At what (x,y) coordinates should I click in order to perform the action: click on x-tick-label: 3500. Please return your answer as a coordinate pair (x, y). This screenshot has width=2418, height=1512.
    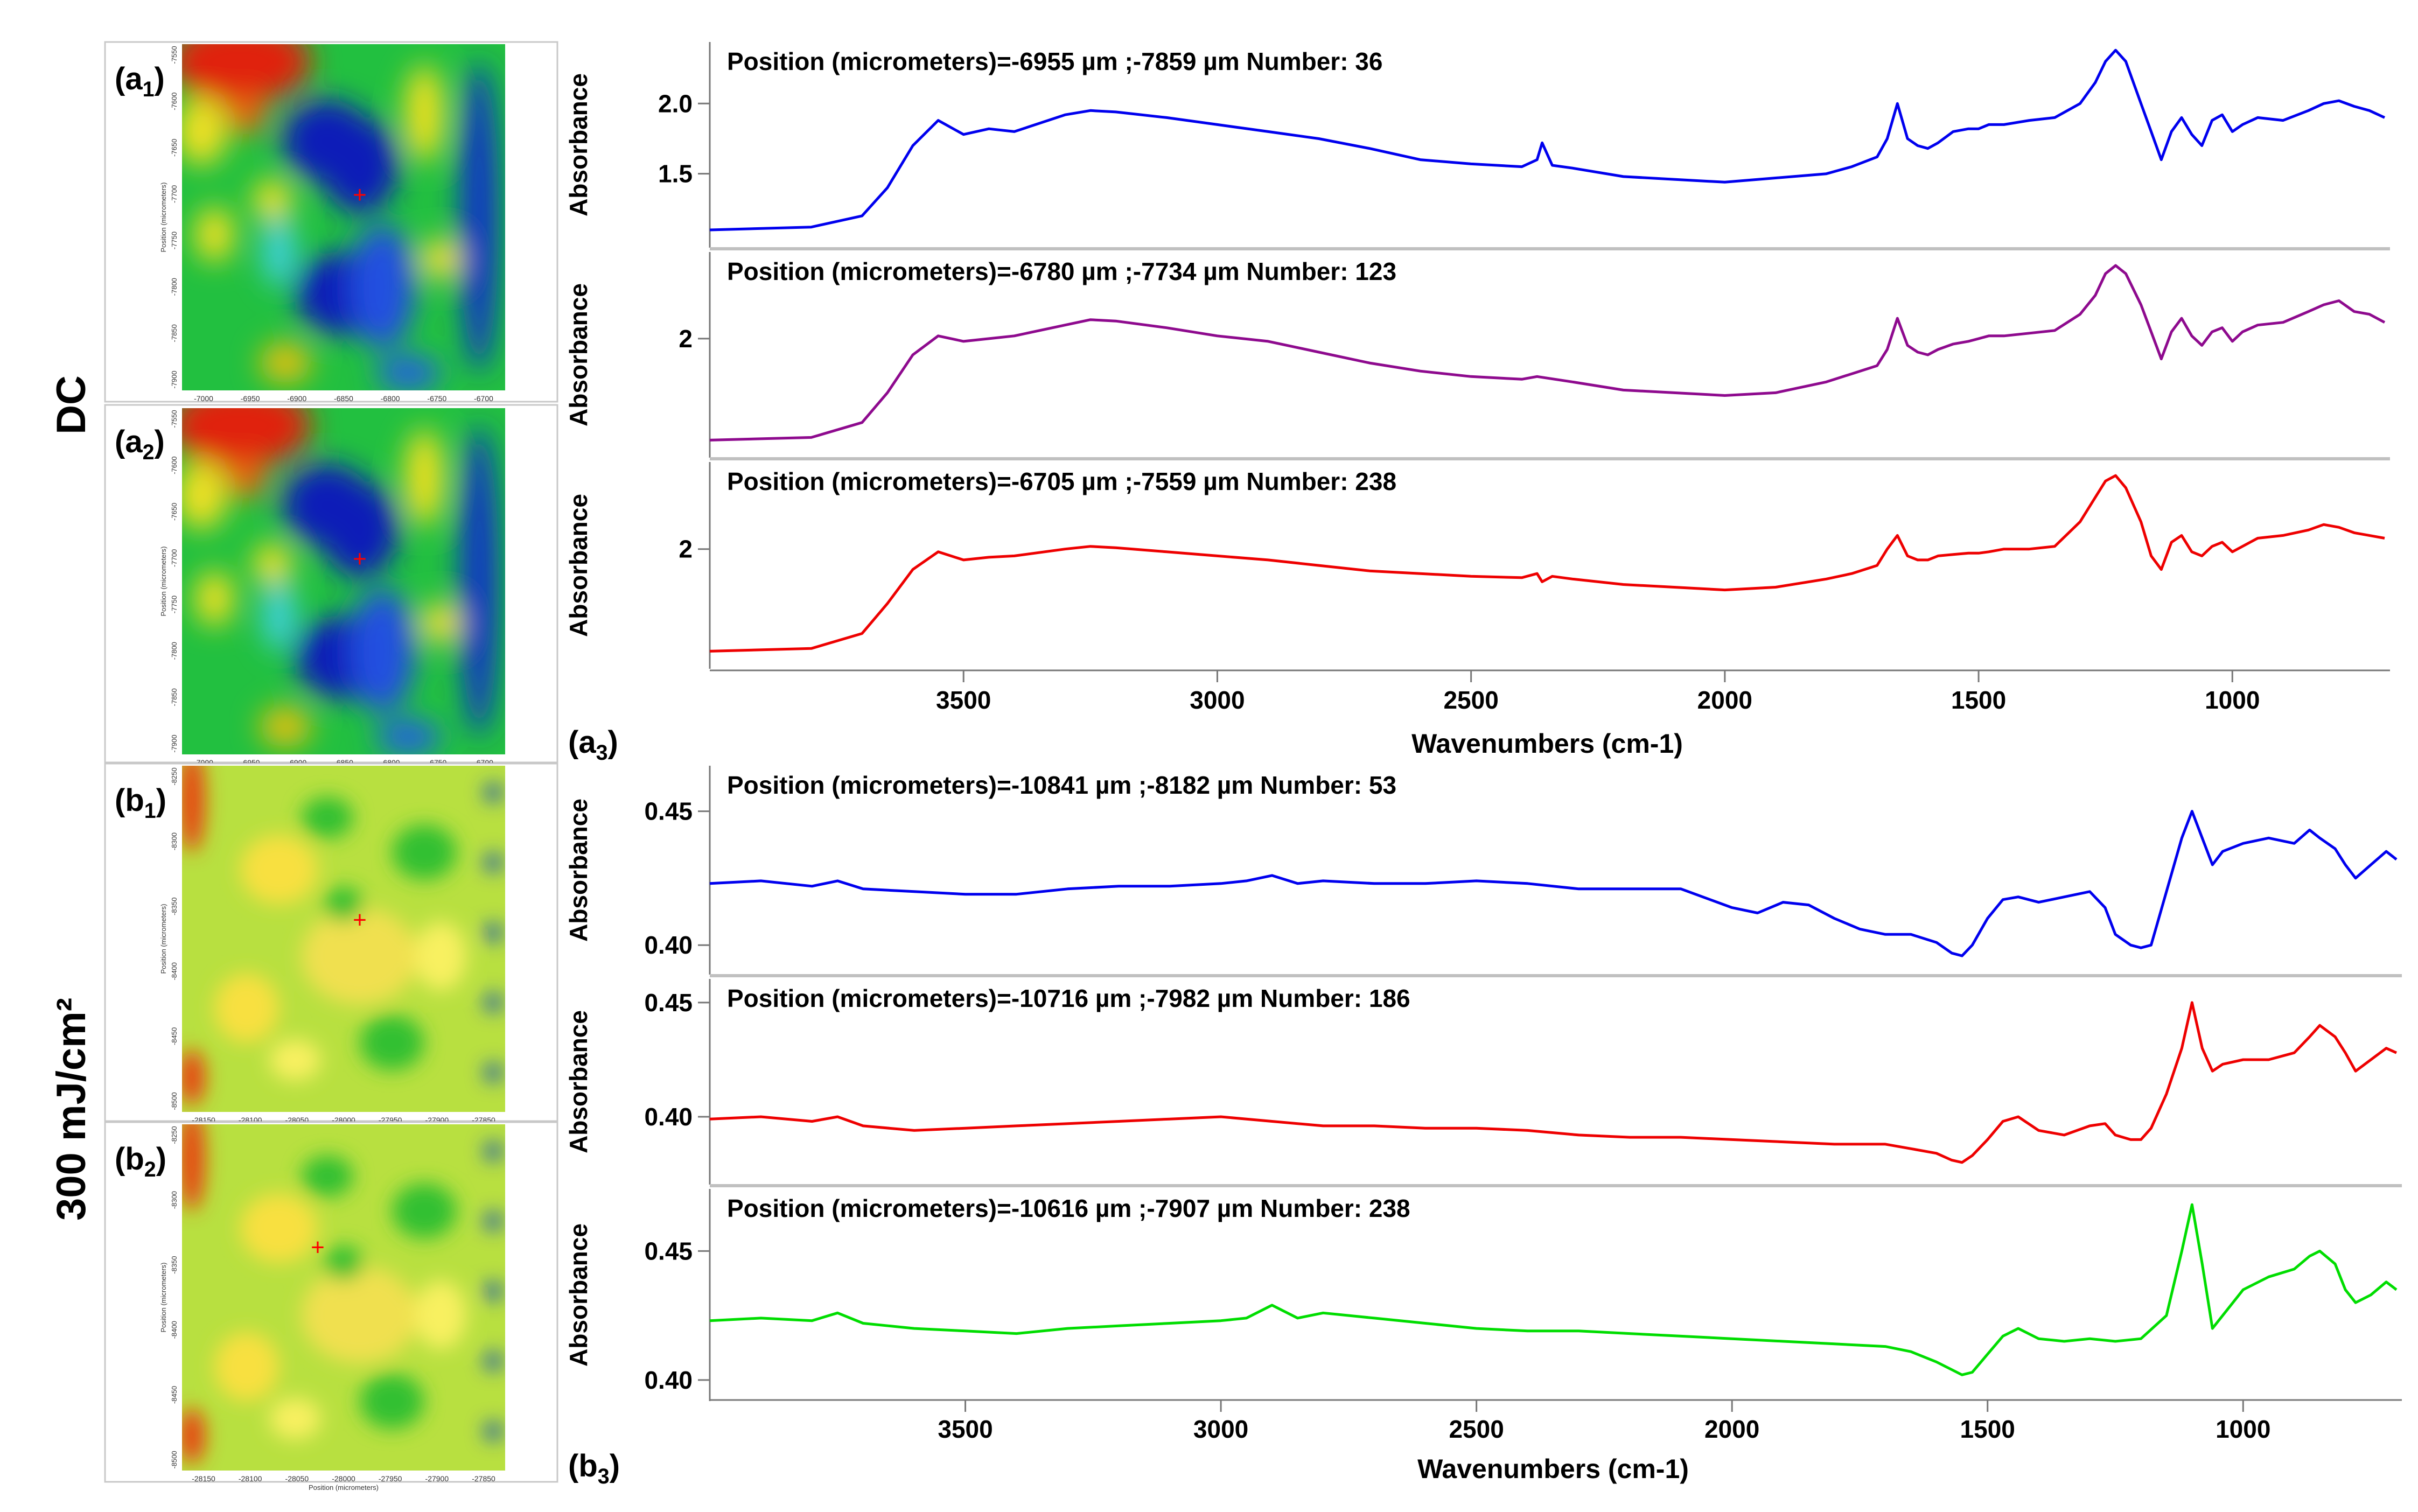
    Looking at the image, I should click on (966, 1429).